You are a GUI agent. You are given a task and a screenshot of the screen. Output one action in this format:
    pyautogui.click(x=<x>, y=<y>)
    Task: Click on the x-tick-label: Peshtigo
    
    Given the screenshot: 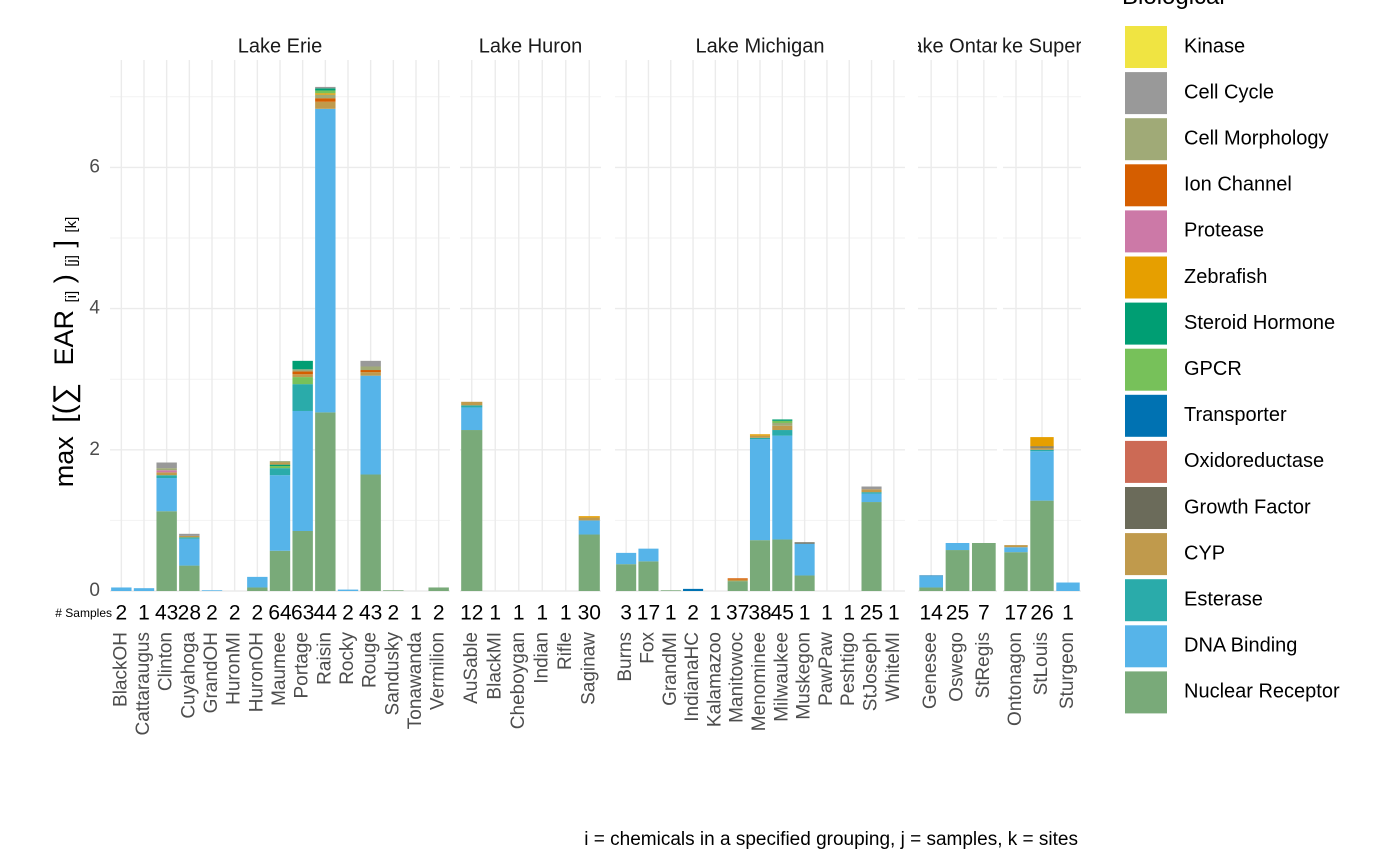 What is the action you would take?
    pyautogui.click(x=848, y=669)
    